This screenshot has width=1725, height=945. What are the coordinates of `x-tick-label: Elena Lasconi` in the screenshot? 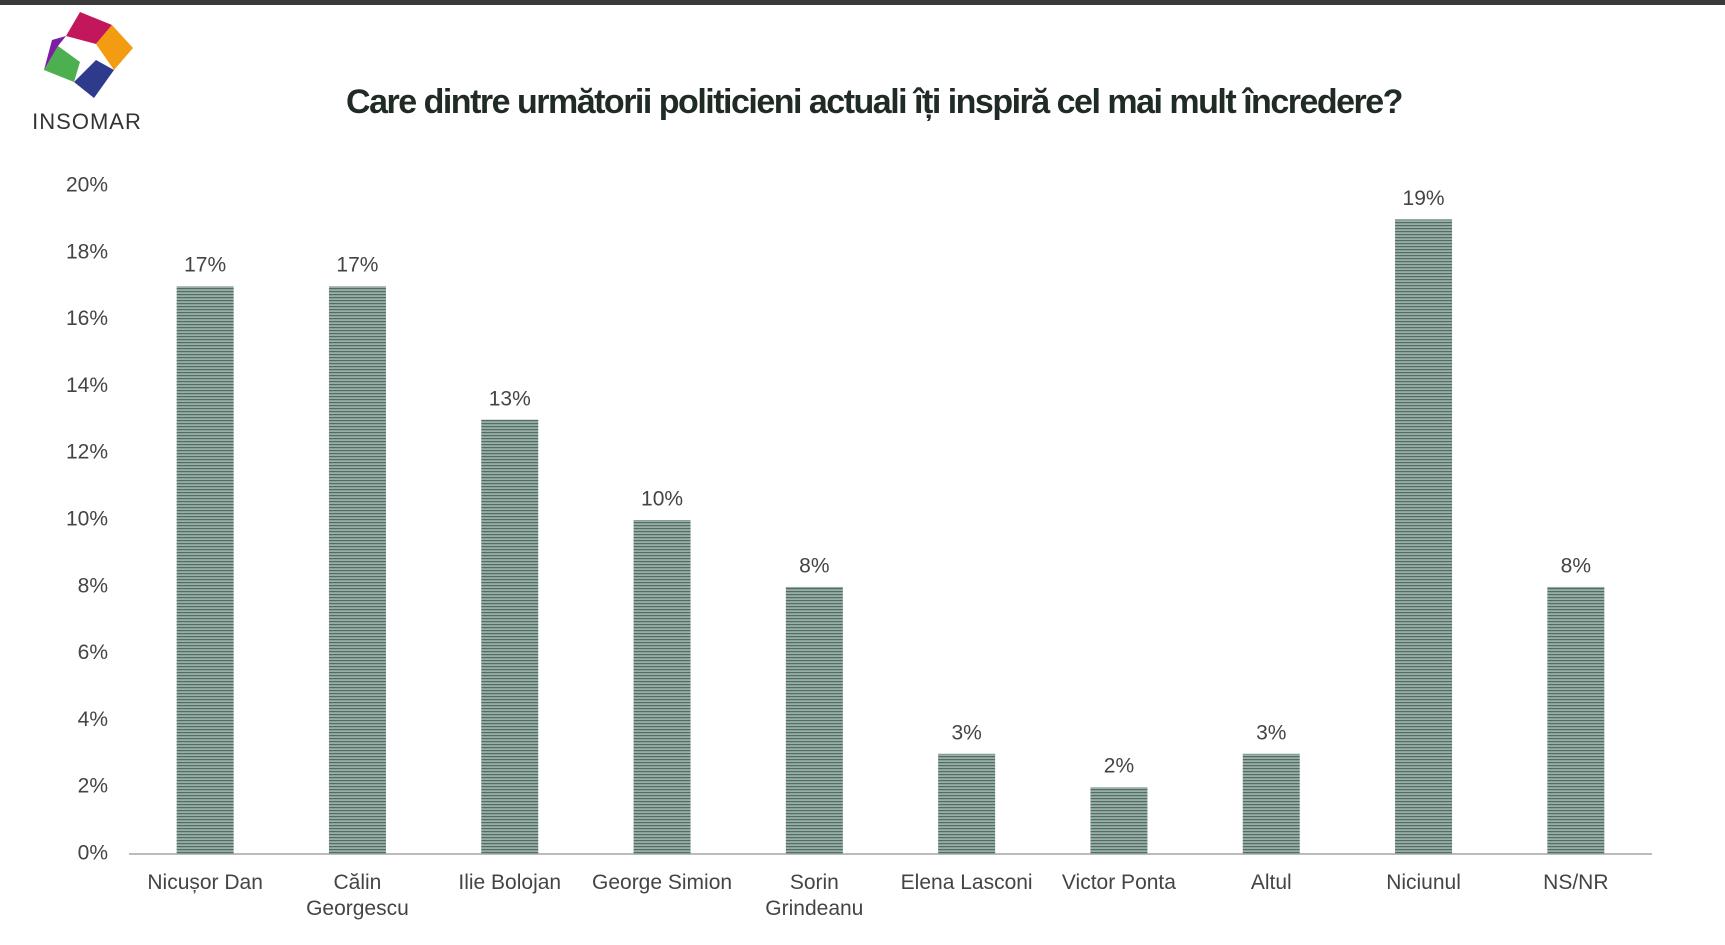 It's located at (966, 882).